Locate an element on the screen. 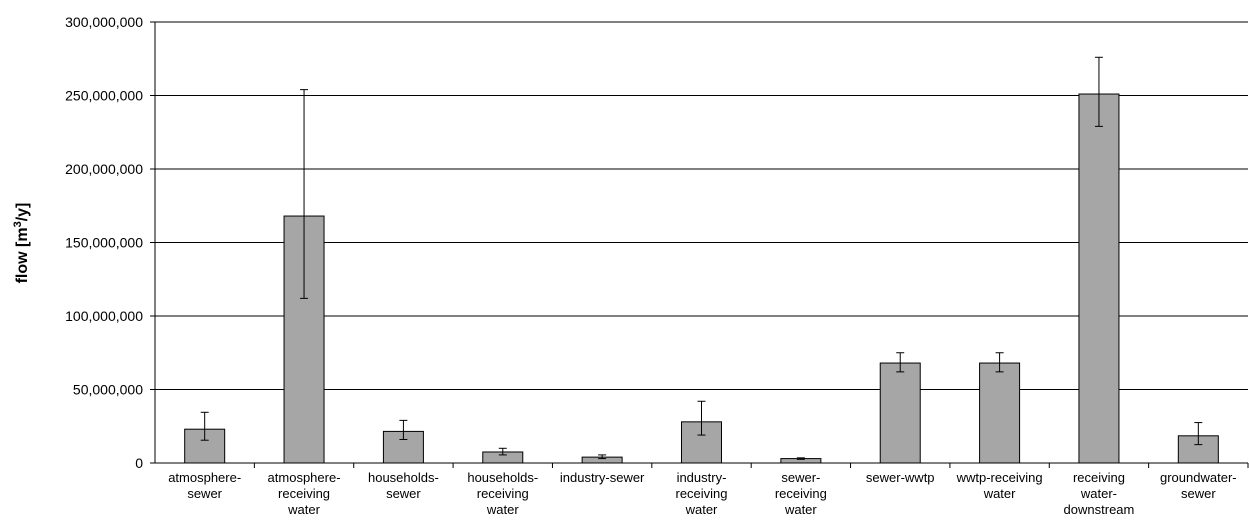 The height and width of the screenshot is (532, 1249). x-tick-label-line: downstream is located at coordinates (1099, 509).